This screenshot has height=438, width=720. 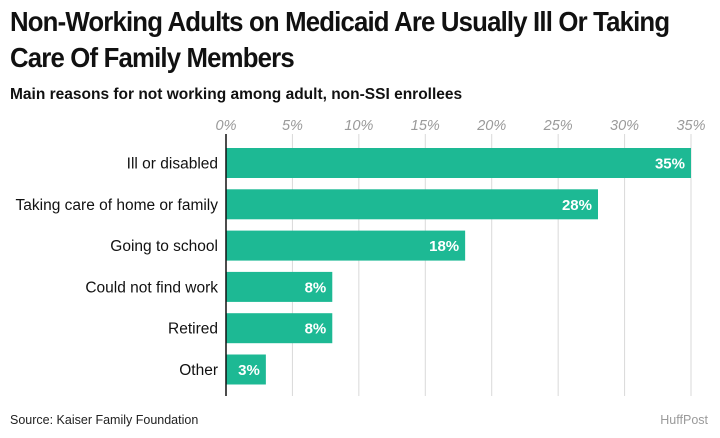 What do you see at coordinates (444, 246) in the screenshot?
I see `data-label-2: 18%` at bounding box center [444, 246].